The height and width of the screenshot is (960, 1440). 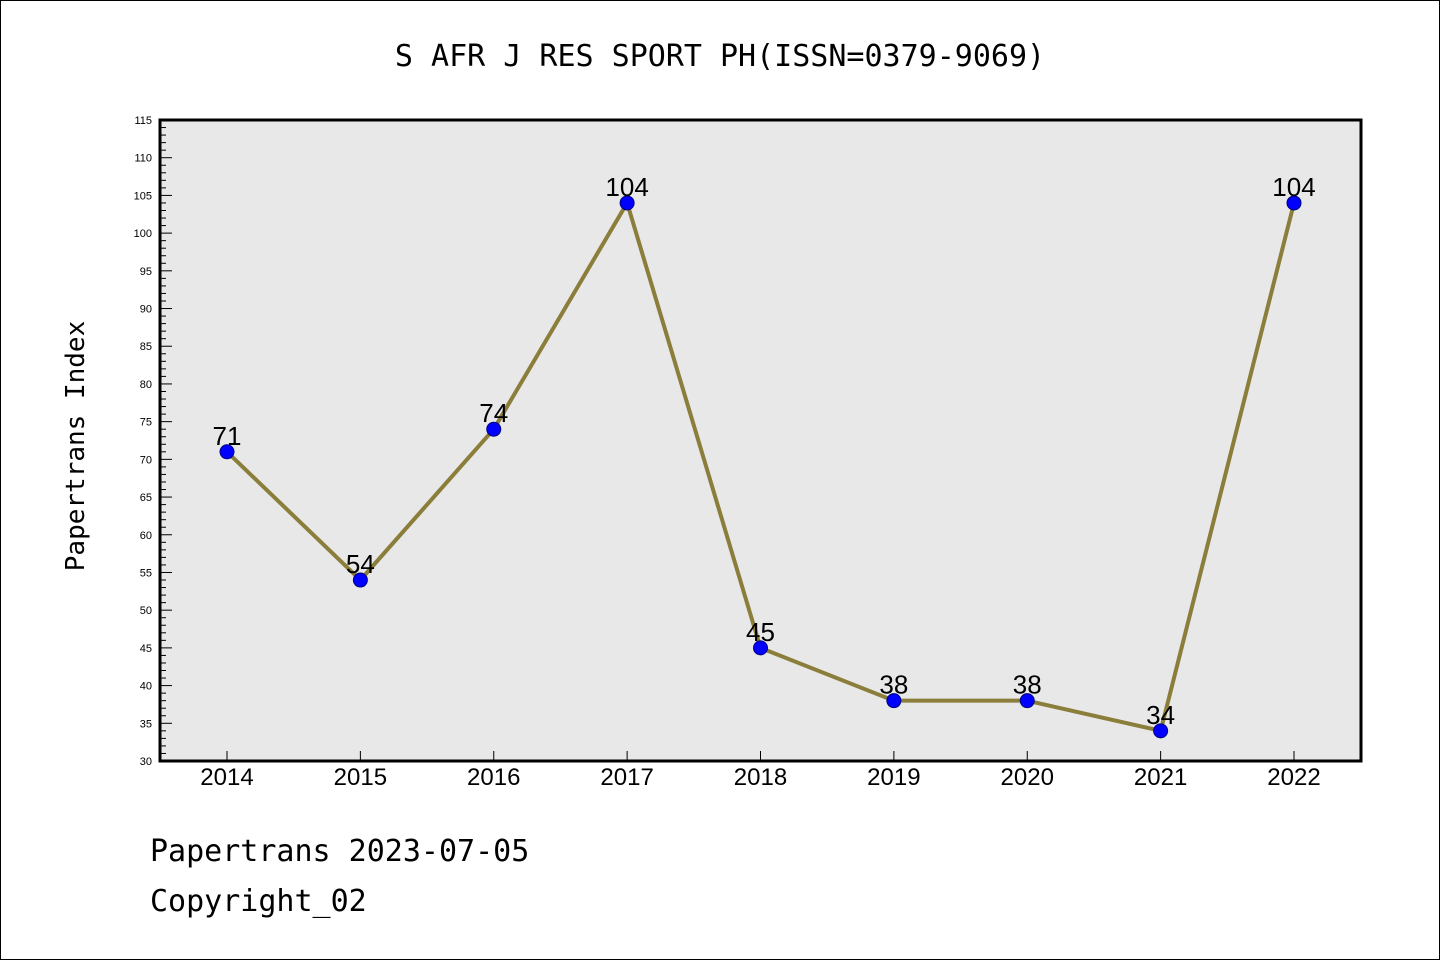 What do you see at coordinates (146, 536) in the screenshot?
I see `y-tick-label: 60` at bounding box center [146, 536].